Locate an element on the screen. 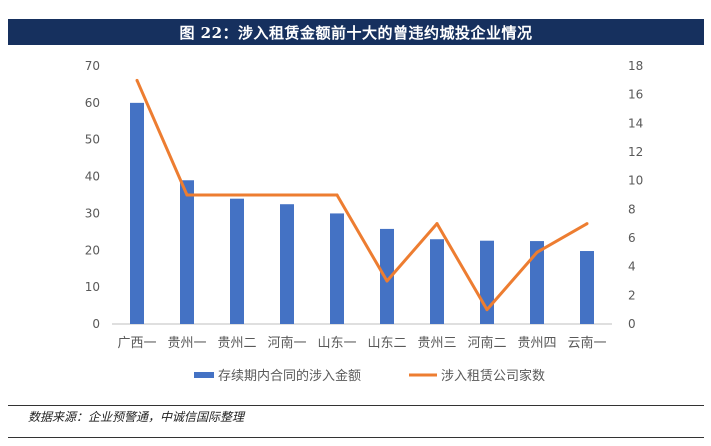  chart-title: 图 22：涉入租赁金额前十大的曾违约城投企业情况 is located at coordinates (356, 32).